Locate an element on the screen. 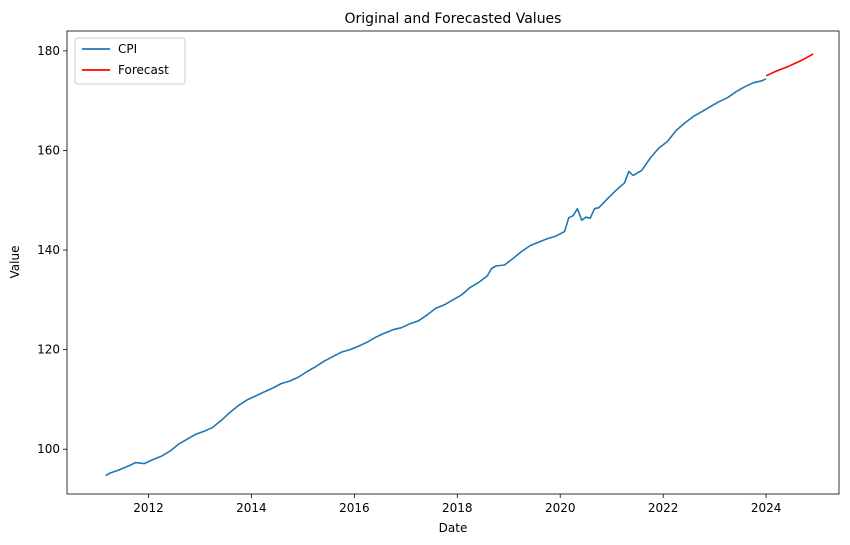 The width and height of the screenshot is (850, 545). chart-title: Original and Forecasted Values is located at coordinates (453, 19).